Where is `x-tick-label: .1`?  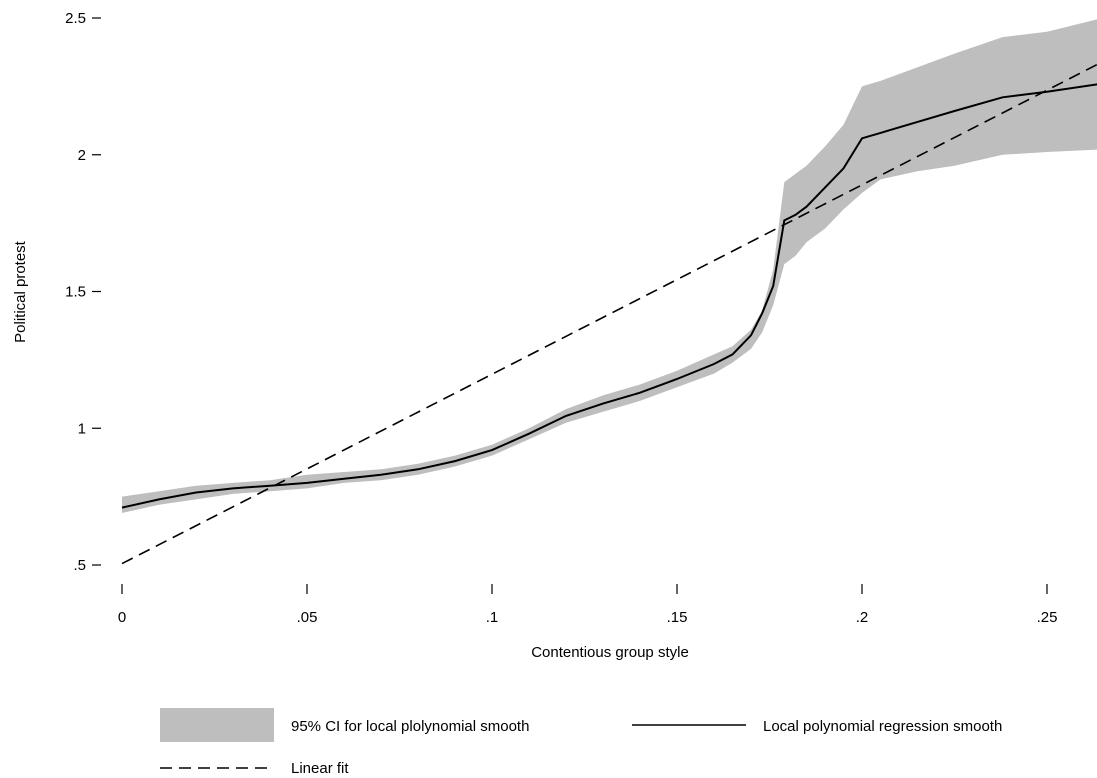
x-tick-label: .1 is located at coordinates (492, 617).